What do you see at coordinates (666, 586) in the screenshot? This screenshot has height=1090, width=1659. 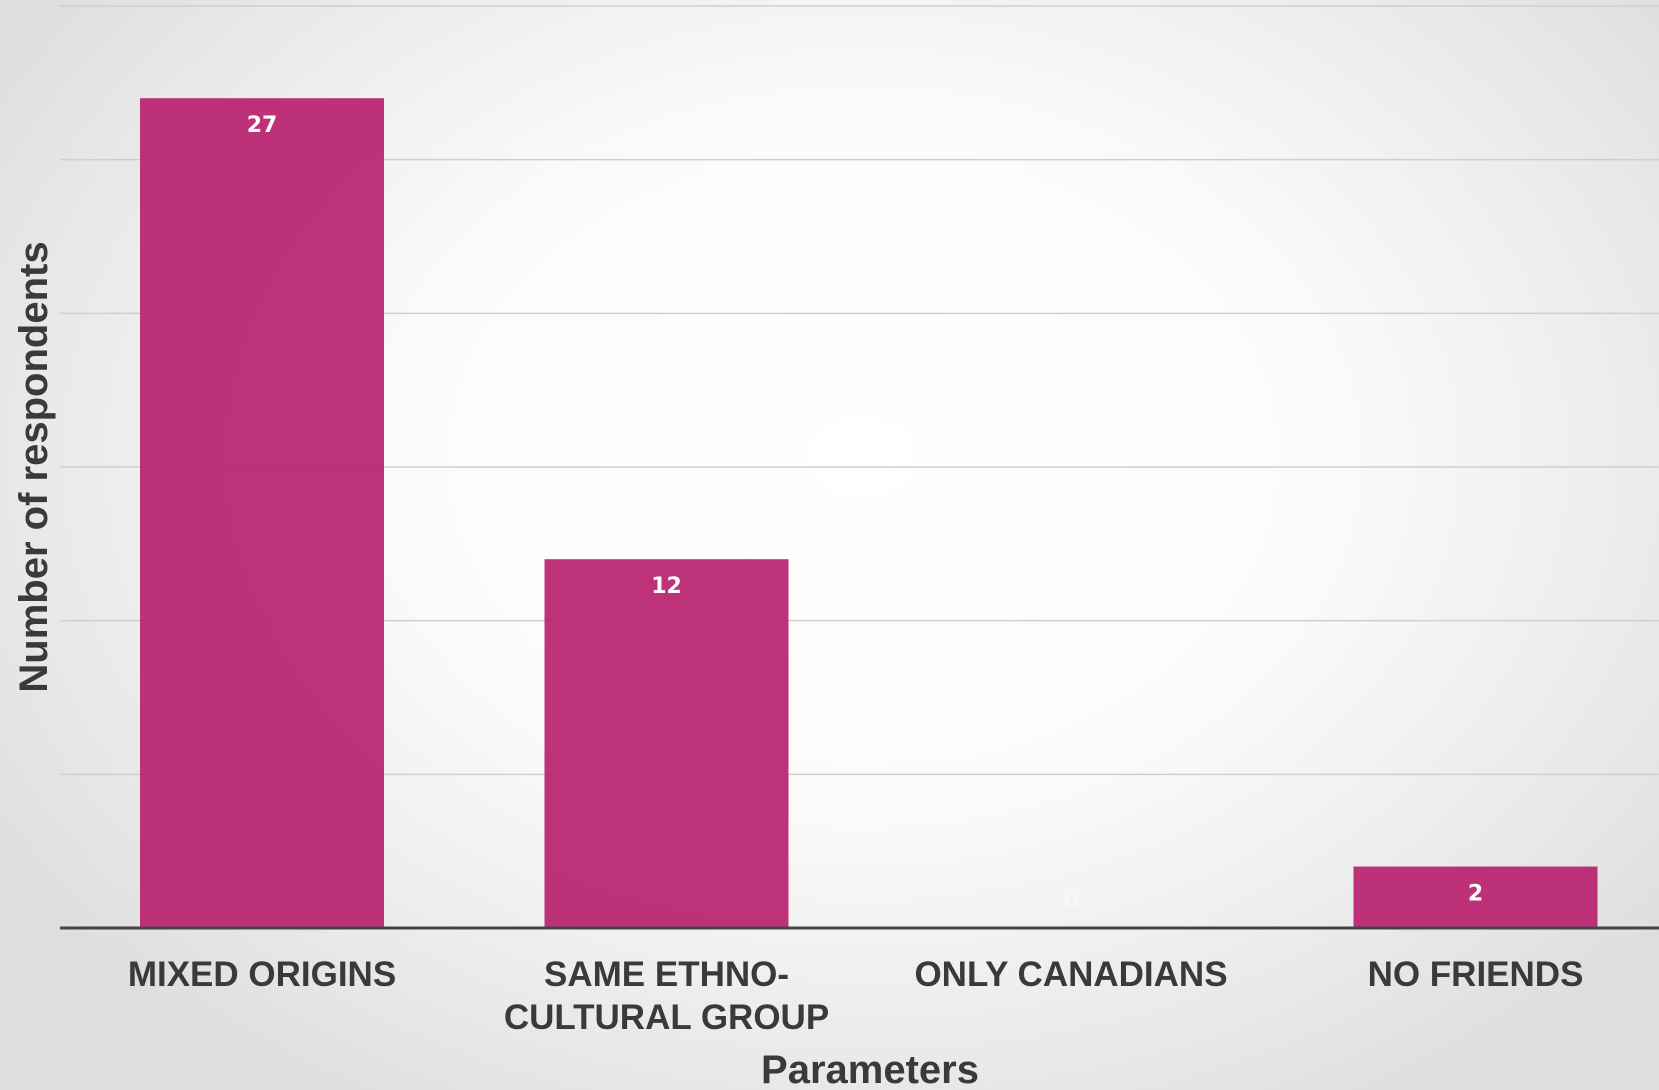 I see `data-label-1: 12` at bounding box center [666, 586].